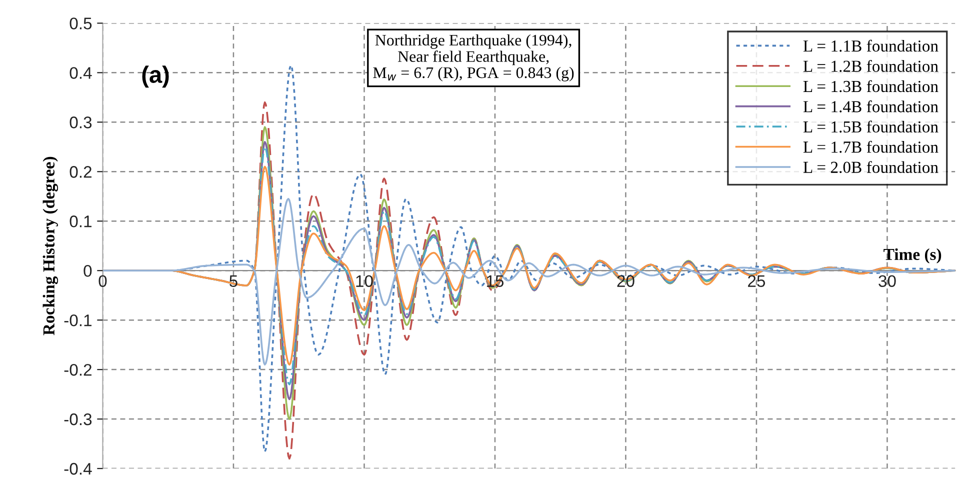 The width and height of the screenshot is (960, 483). What do you see at coordinates (870, 126) in the screenshot?
I see `legend-label: L = 1.5B foundation` at bounding box center [870, 126].